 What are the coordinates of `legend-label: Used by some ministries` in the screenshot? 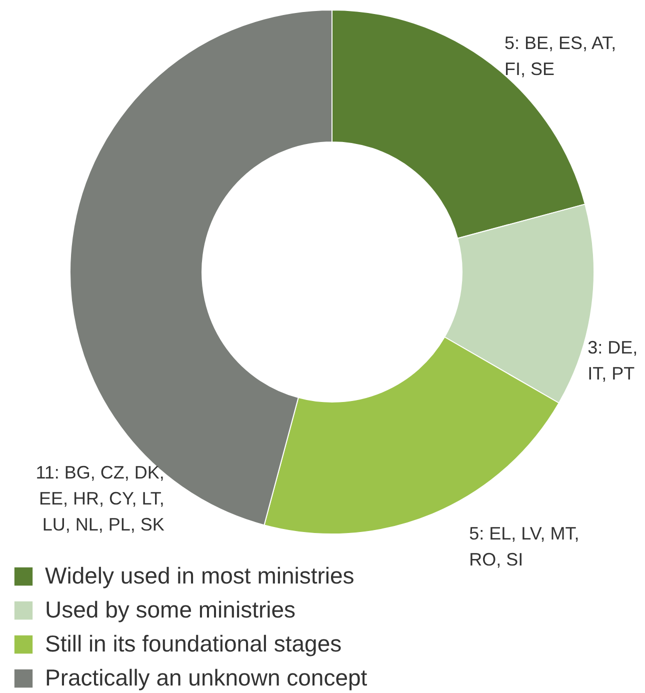 It's located at (170, 609).